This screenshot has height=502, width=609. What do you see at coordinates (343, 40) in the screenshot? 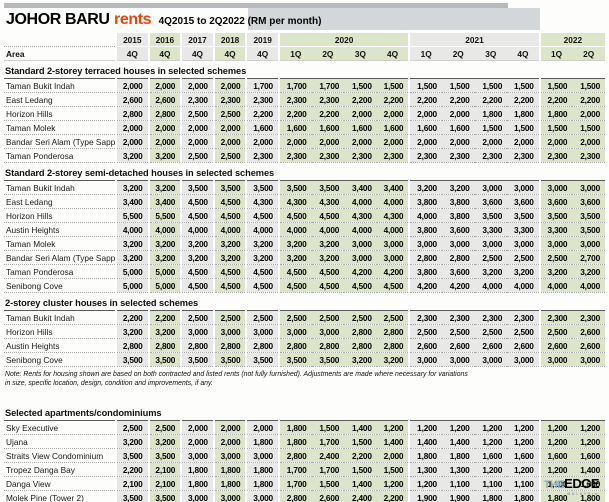
I see `year-header: 2020` at bounding box center [343, 40].